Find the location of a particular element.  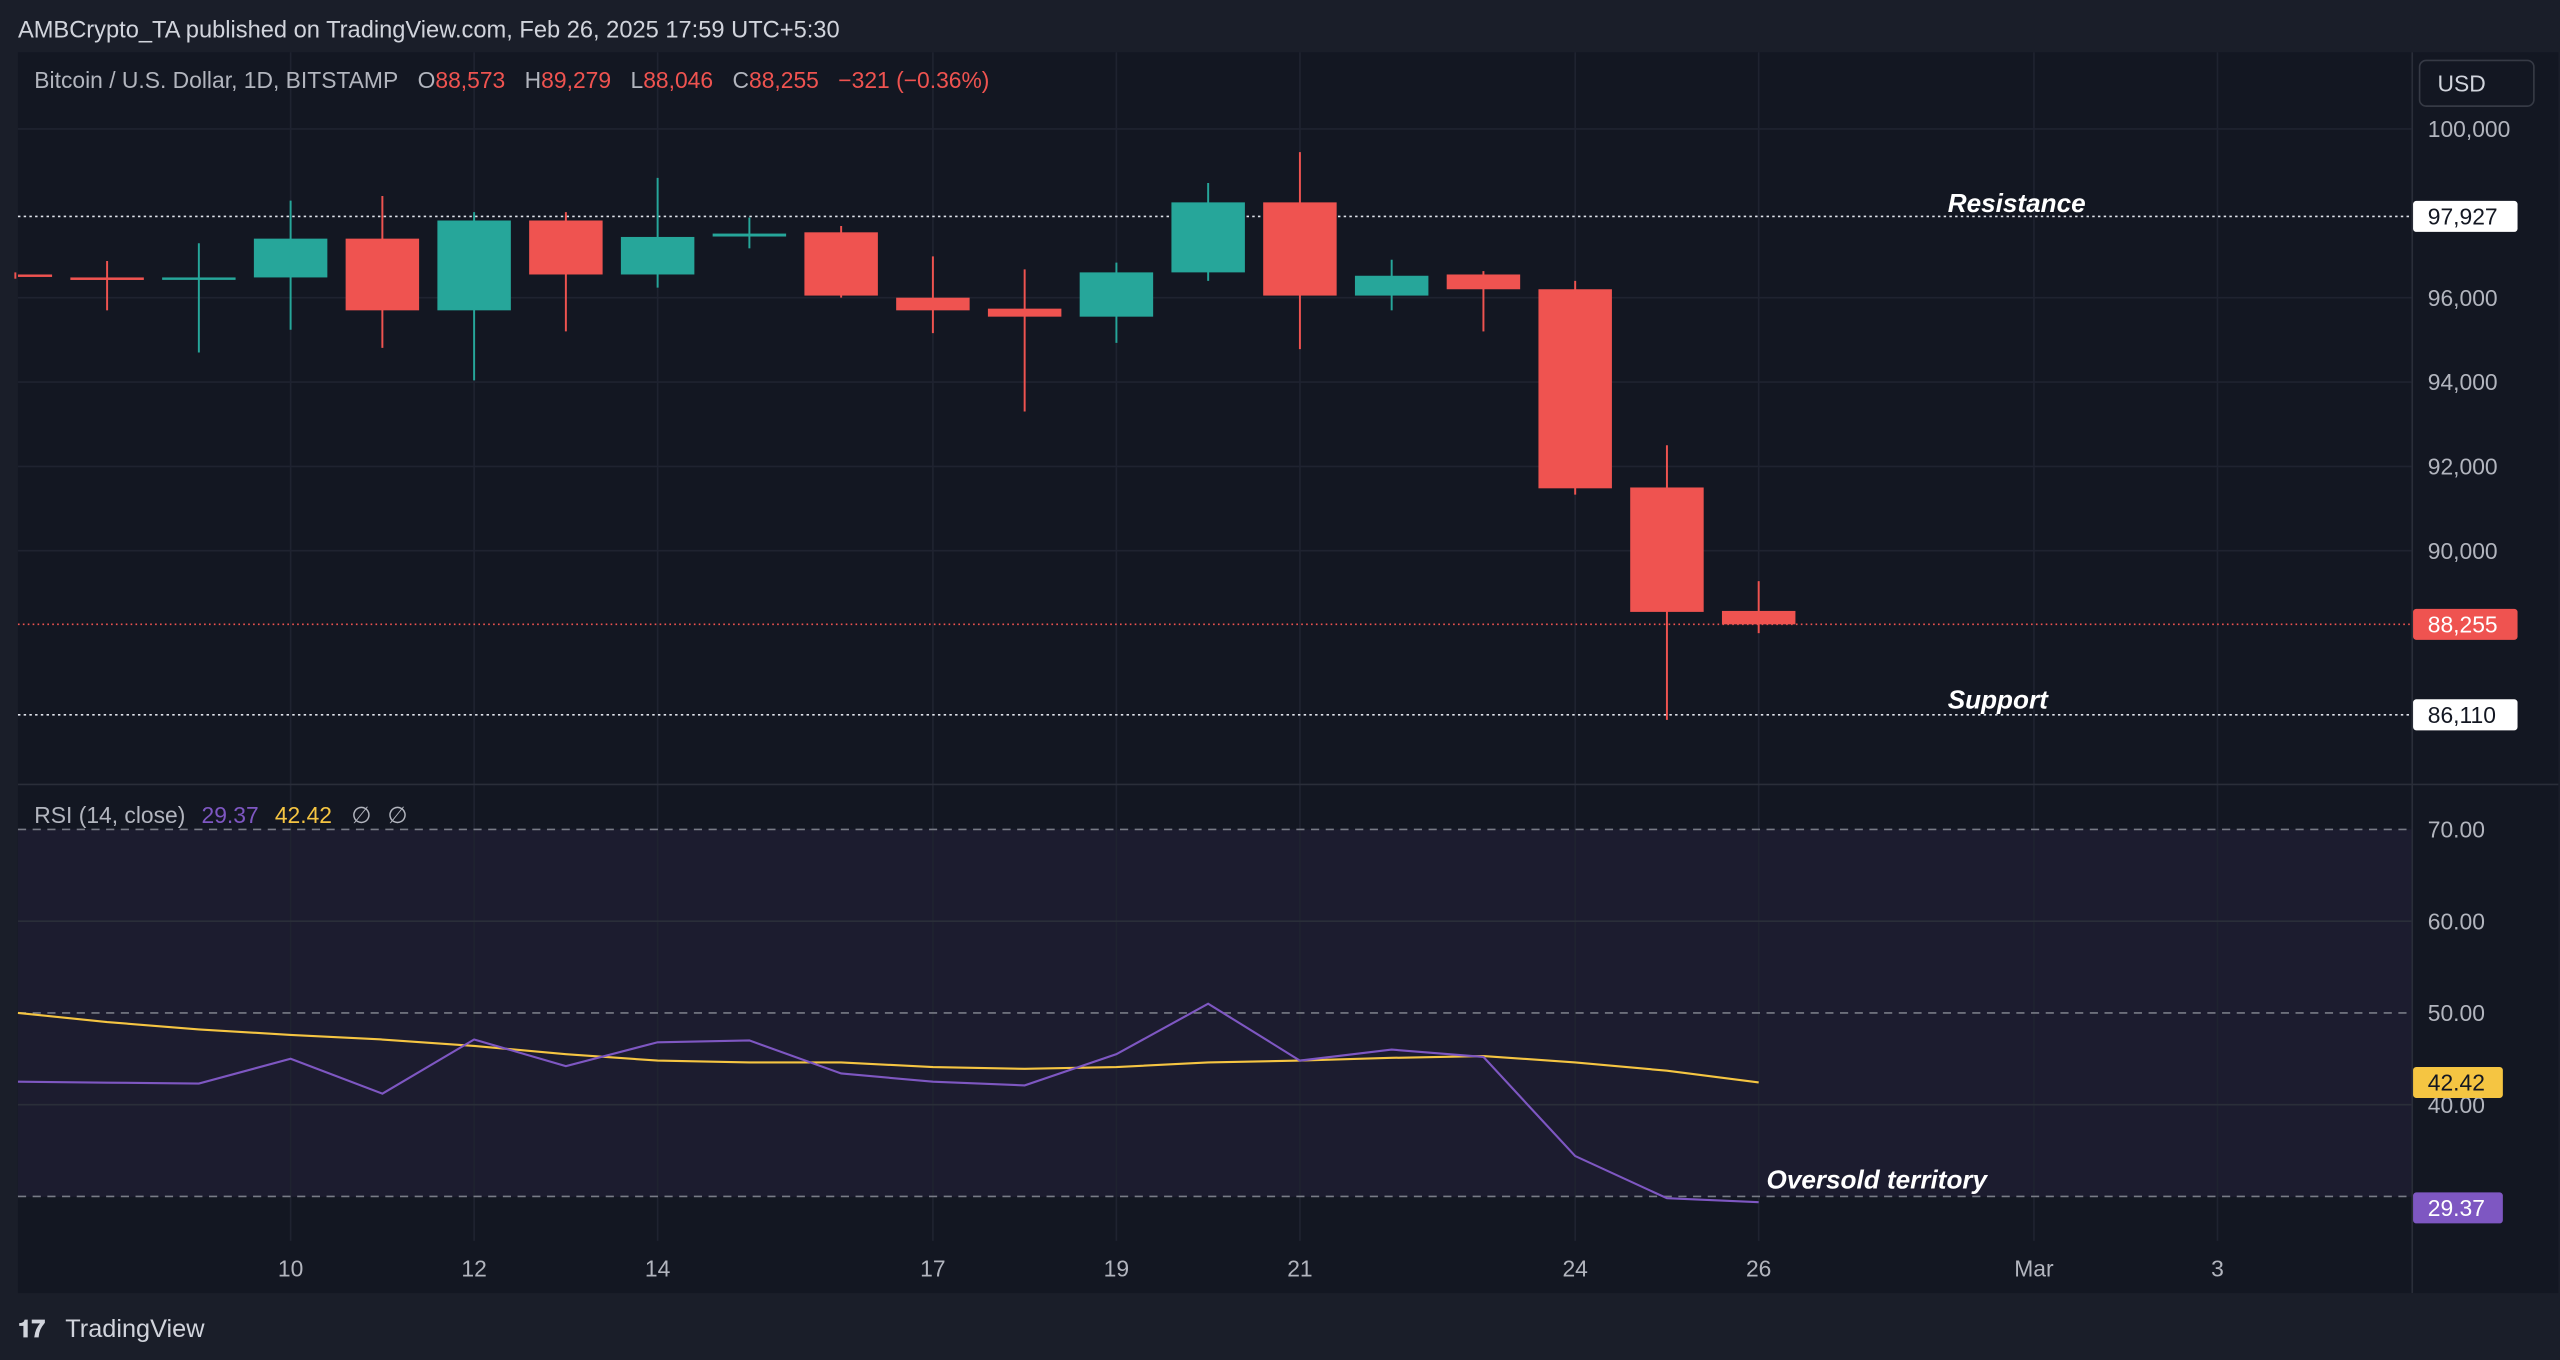

rsi-legend: RSI (14, close) 29.37 42.42 ∅ ∅ is located at coordinates (220, 815).